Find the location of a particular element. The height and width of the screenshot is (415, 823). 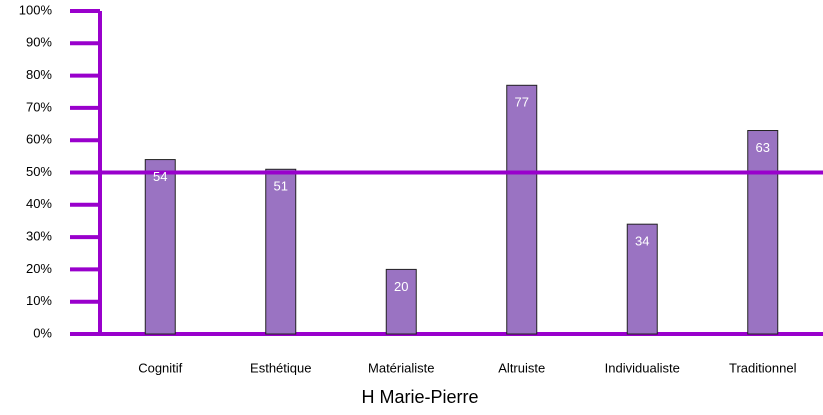

y-tick-label: 30% is located at coordinates (39, 236).